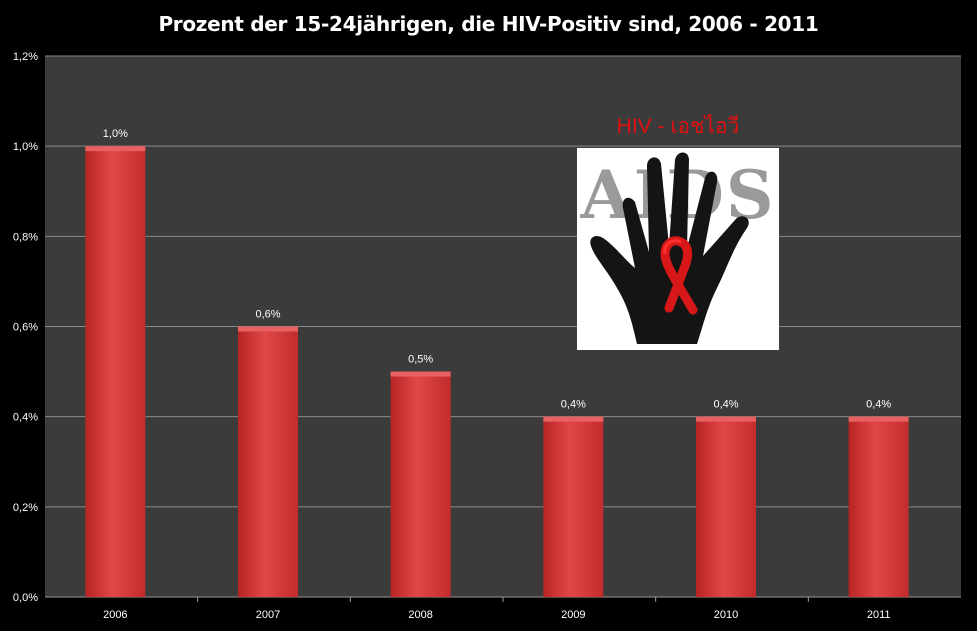 This screenshot has width=977, height=631. Describe the element at coordinates (725, 405) in the screenshot. I see `data-label-2010: 0,4%` at that location.